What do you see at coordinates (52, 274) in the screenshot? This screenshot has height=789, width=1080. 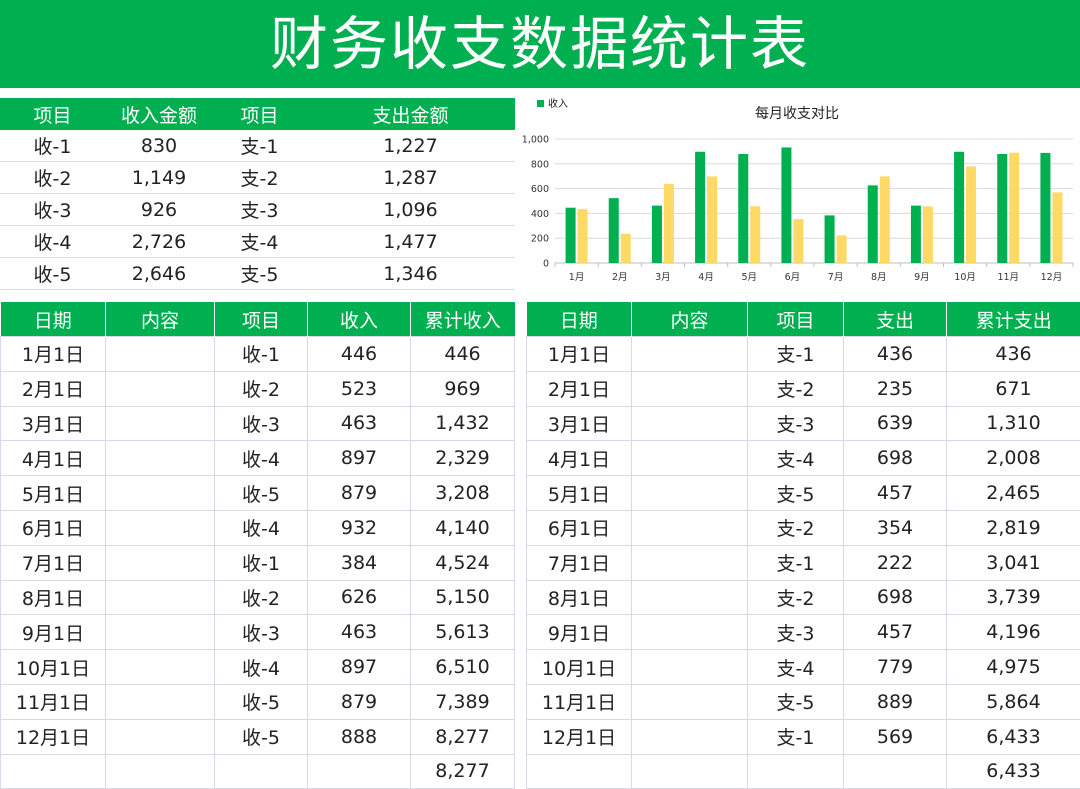 I see `summary-cell: 收-5` at bounding box center [52, 274].